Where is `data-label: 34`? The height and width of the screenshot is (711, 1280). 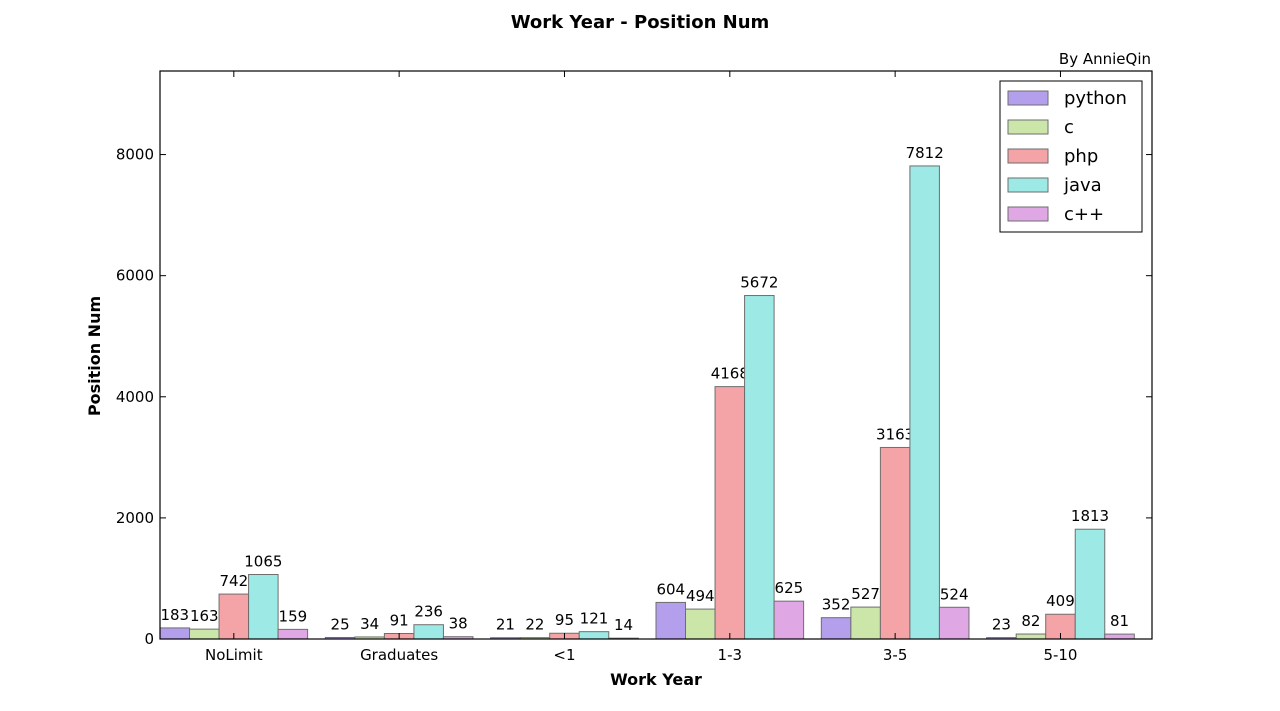
data-label: 34 is located at coordinates (369, 624).